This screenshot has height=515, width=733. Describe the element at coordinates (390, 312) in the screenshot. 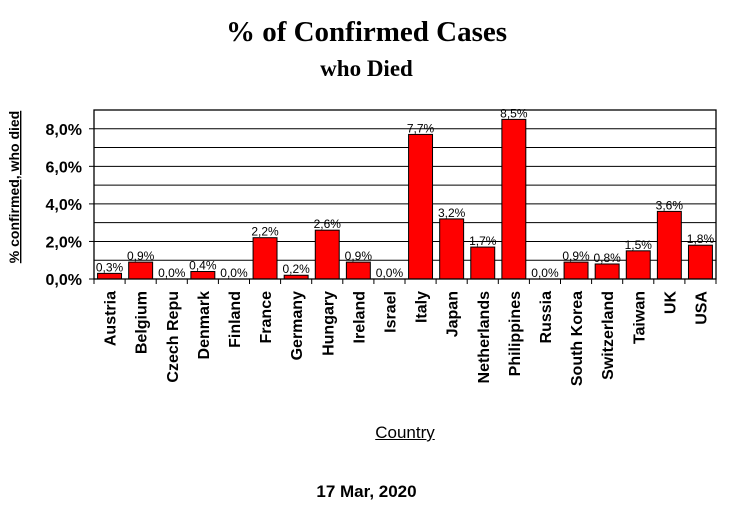

I see `category-label: Israel` at that location.